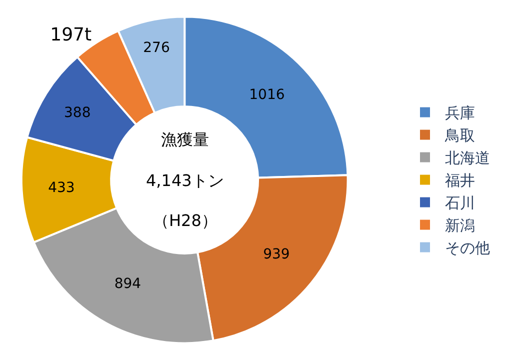  Describe the element at coordinates (77, 112) in the screenshot. I see `data-label: 388` at that location.